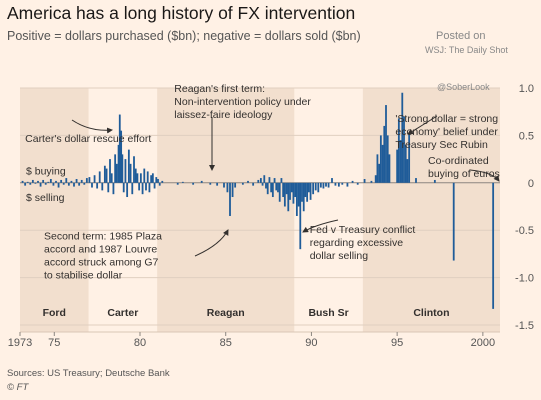 The image size is (541, 400). Describe the element at coordinates (446, 119) in the screenshot. I see `annotation-line: 'Strong dollar = strong` at that location.